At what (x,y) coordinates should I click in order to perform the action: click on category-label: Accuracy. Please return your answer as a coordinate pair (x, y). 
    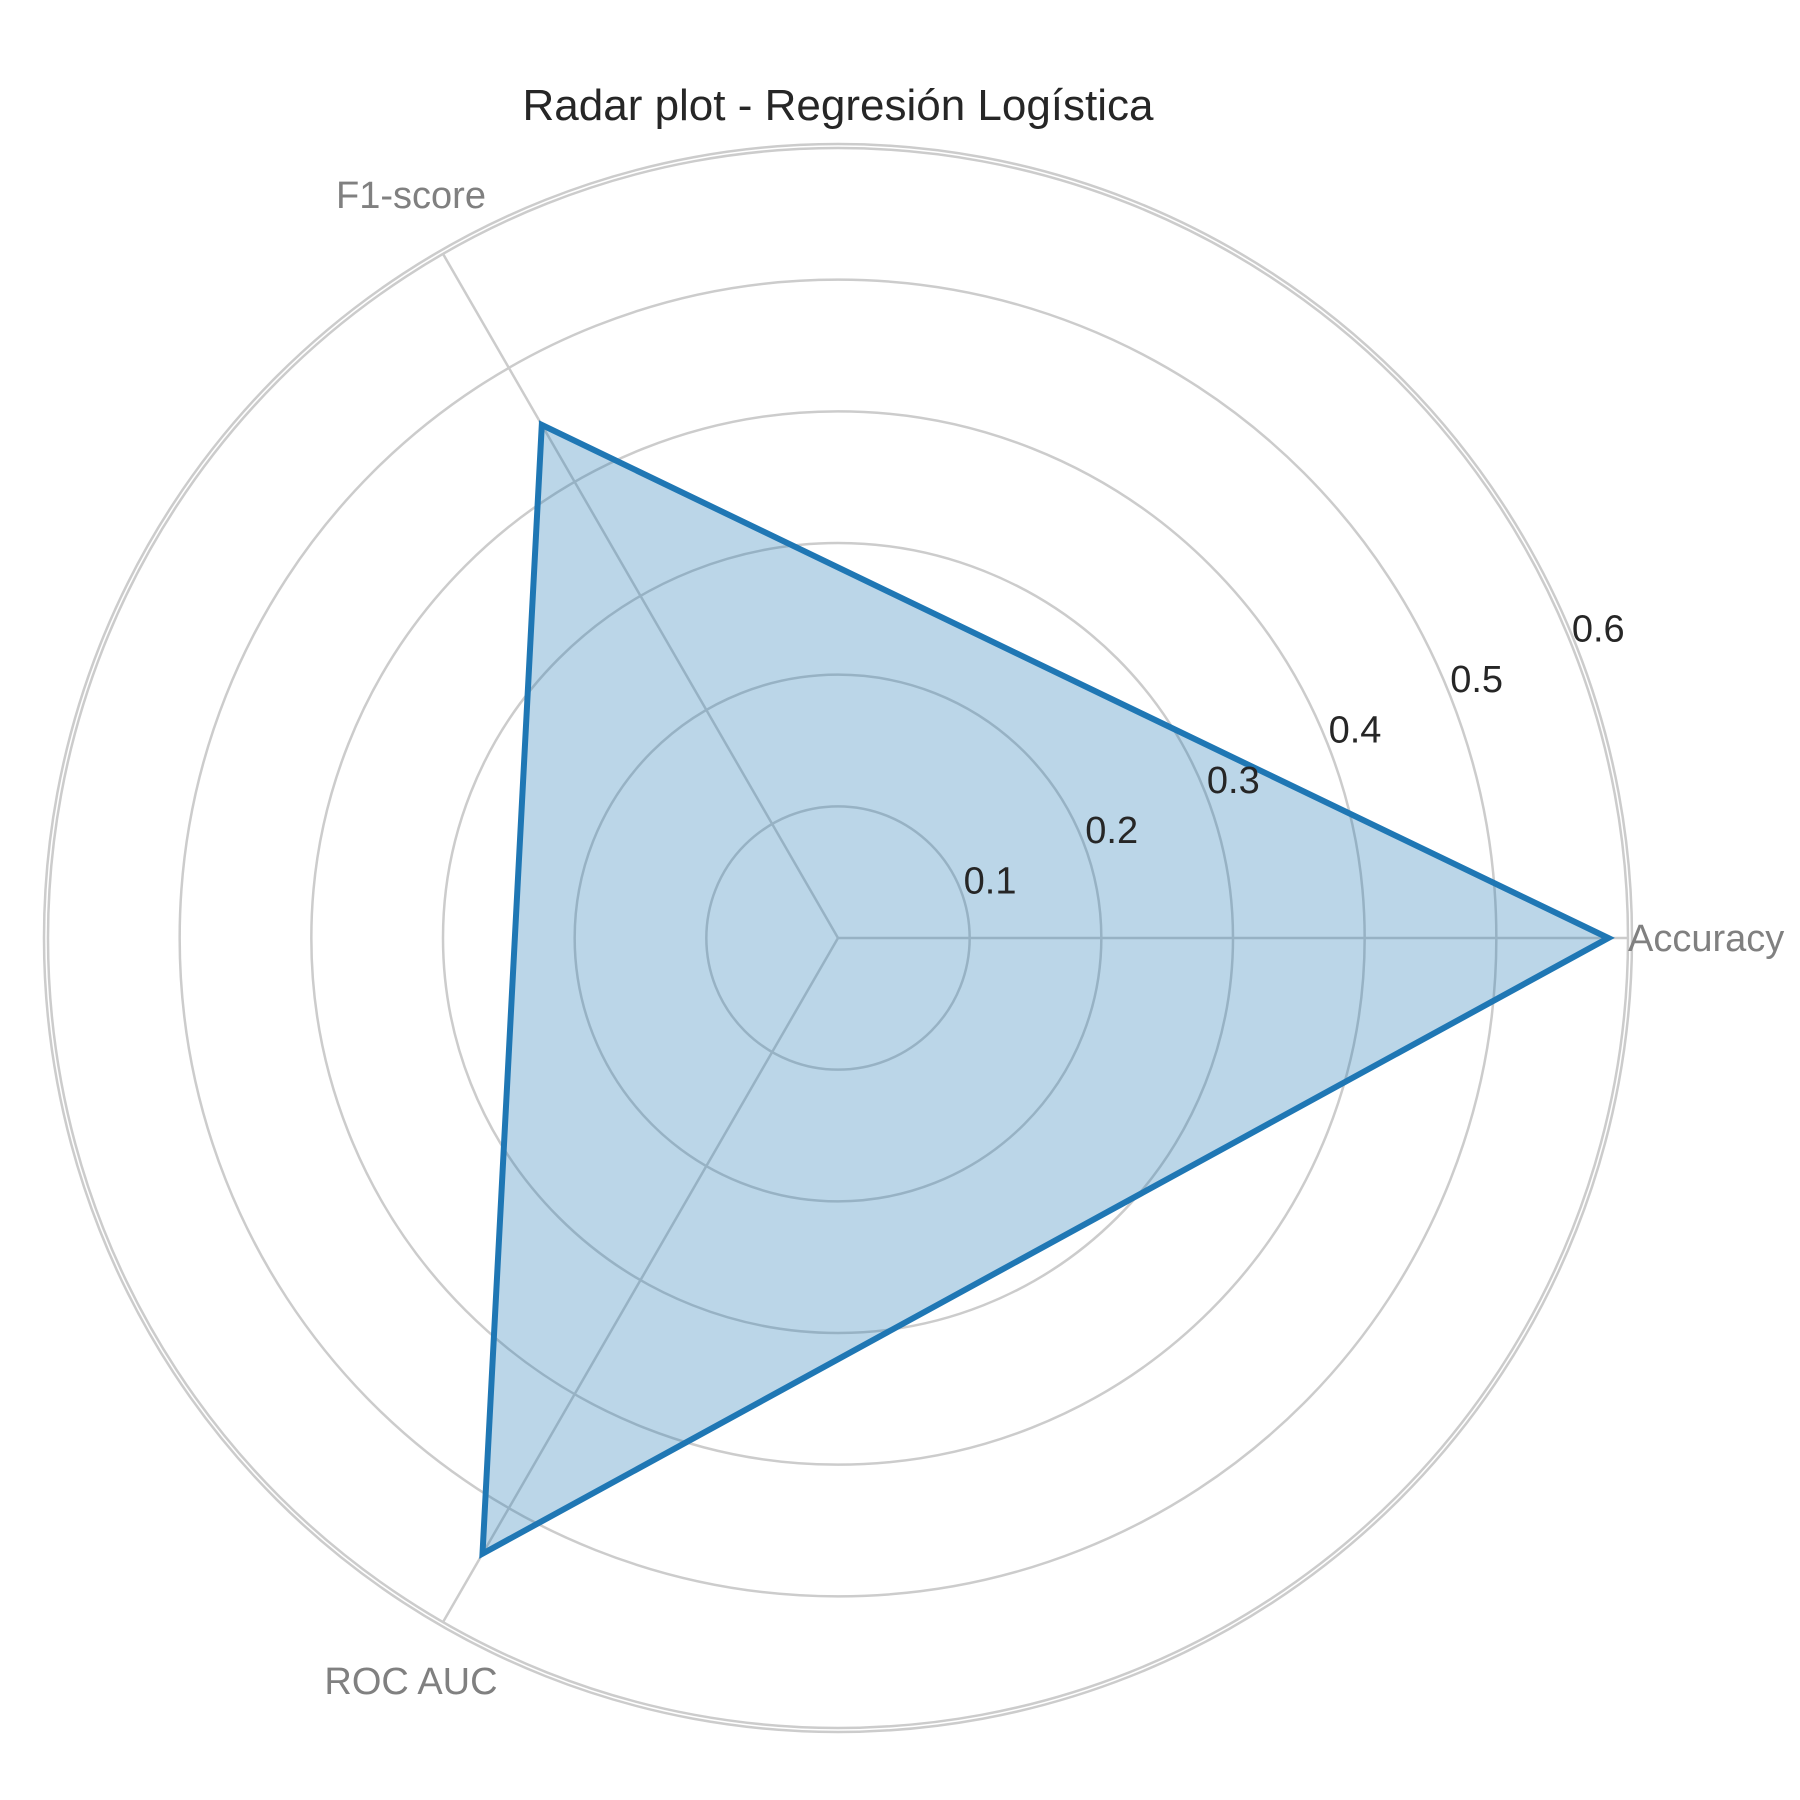
    Looking at the image, I should click on (1706, 939).